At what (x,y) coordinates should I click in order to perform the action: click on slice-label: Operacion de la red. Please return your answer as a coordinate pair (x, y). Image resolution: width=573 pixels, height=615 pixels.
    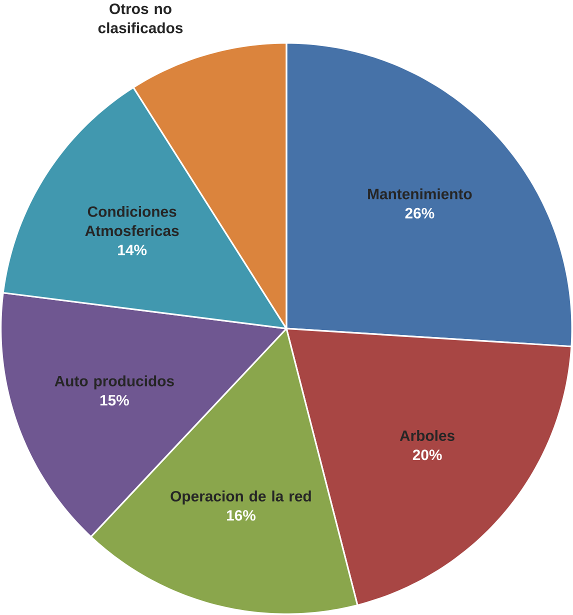
    Looking at the image, I should click on (240, 497).